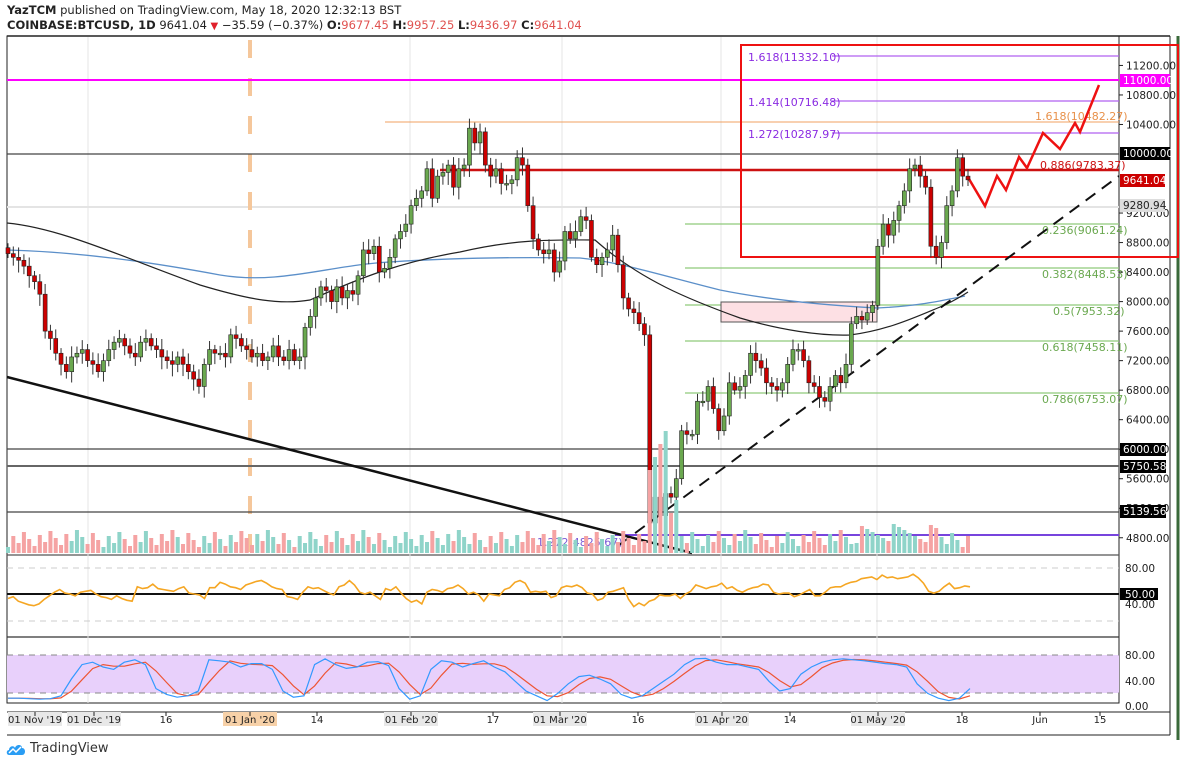 This screenshot has width=1182, height=768. What do you see at coordinates (1147, 421) in the screenshot?
I see `svg-text: 6400.00` at bounding box center [1147, 421].